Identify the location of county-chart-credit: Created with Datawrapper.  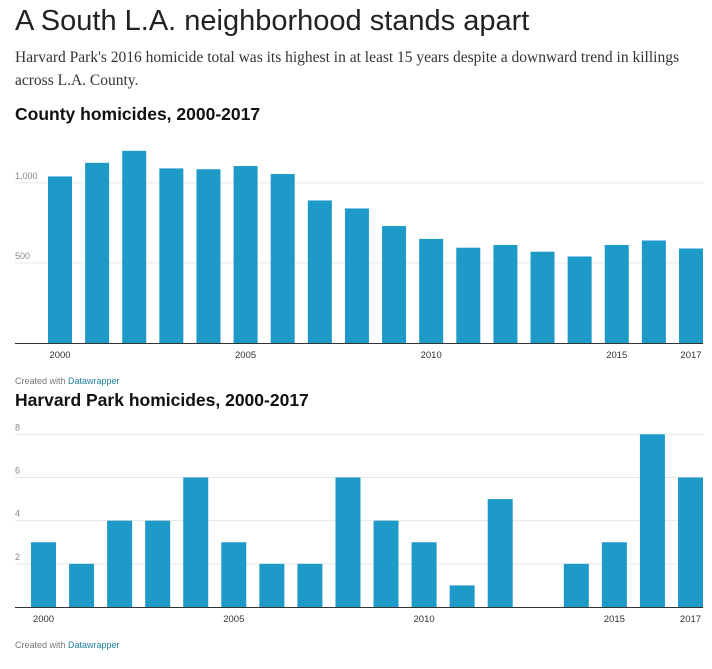
(67, 381).